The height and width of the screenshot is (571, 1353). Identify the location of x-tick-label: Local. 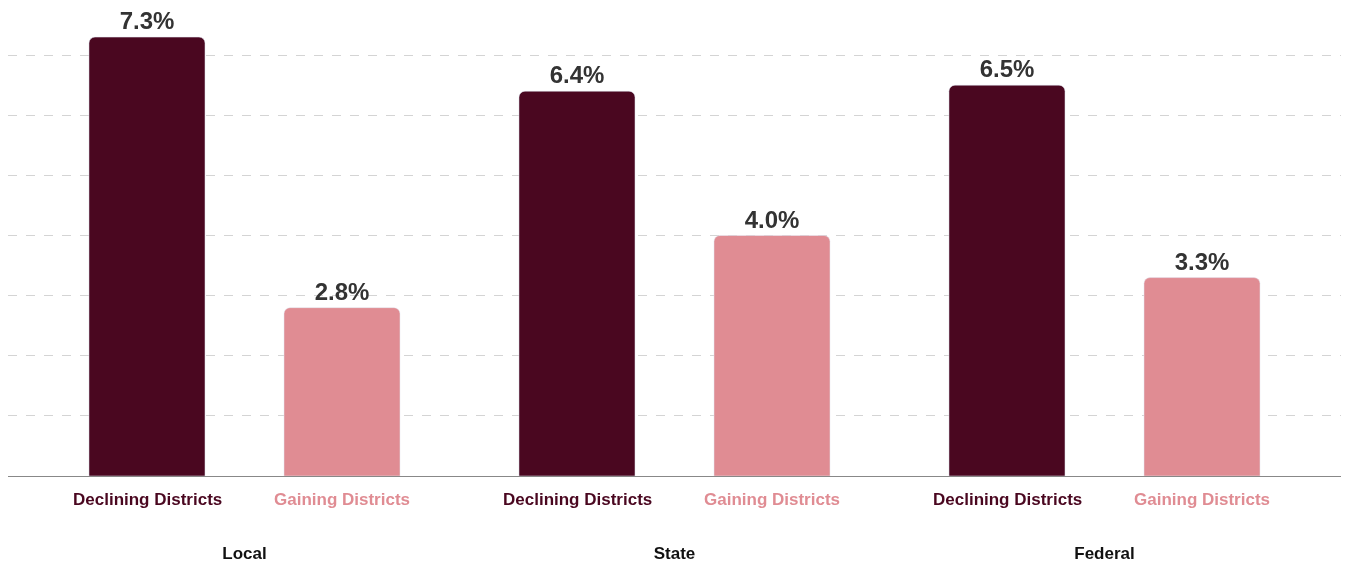
(244, 554).